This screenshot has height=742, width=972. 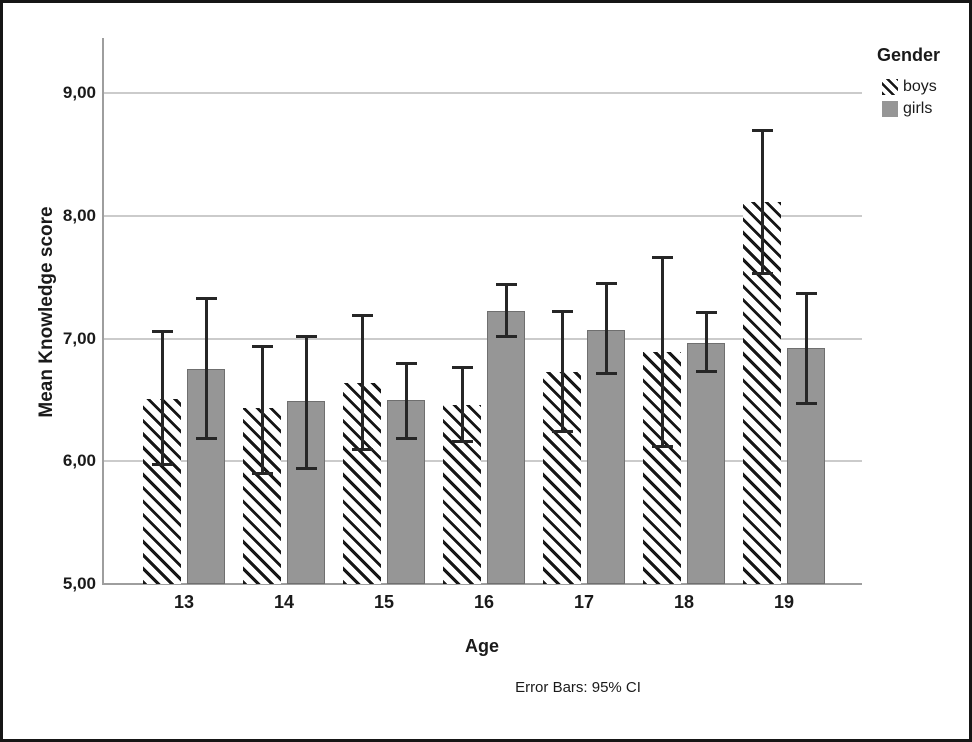 What do you see at coordinates (918, 108) in the screenshot?
I see `legend-label-girls: girls` at bounding box center [918, 108].